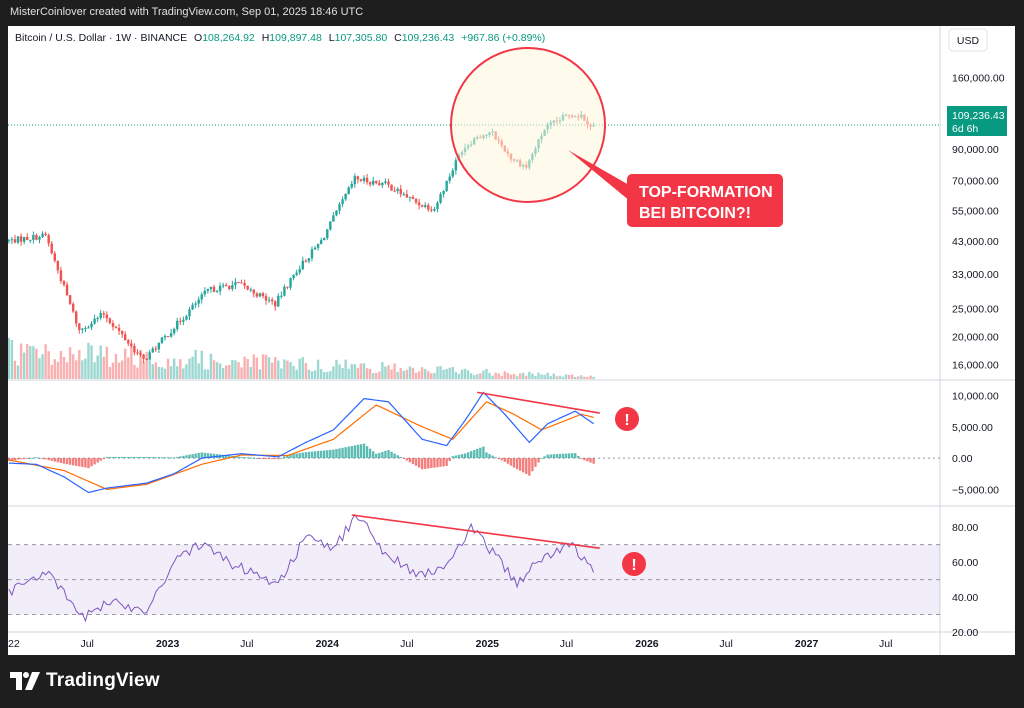  Describe the element at coordinates (450, 644) in the screenshot. I see `x-axis: 22 Jul 2023 Jul 2024 Jul 2025 Jul 2026 Jul 2027 Jul` at that location.